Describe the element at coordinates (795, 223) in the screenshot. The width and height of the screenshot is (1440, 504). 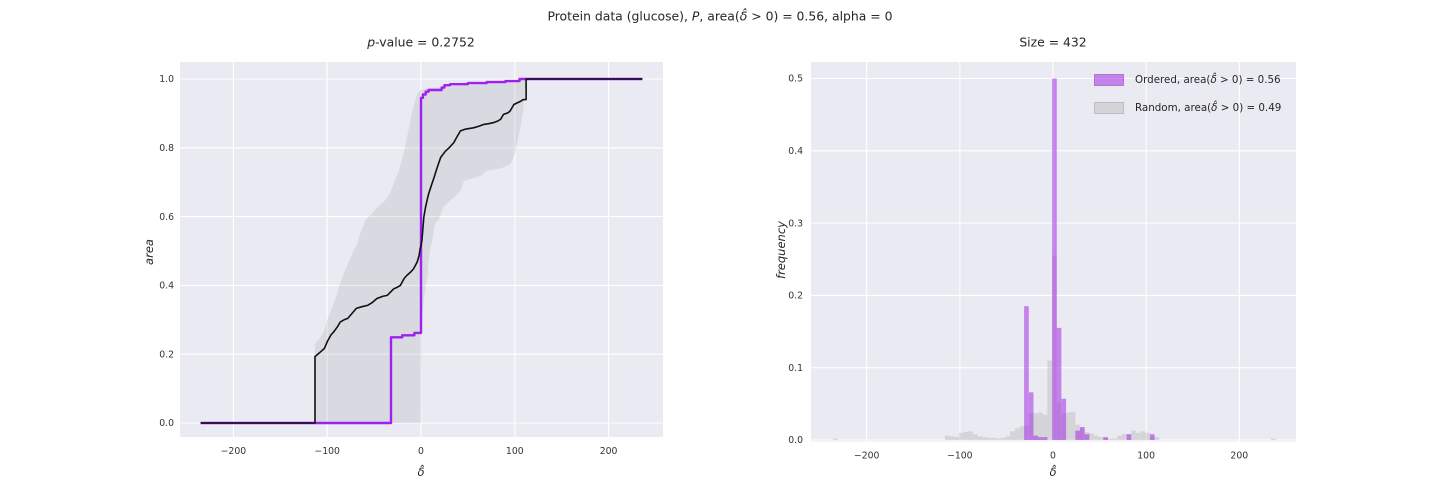
I see `right-plot-y-tick-label: 0.3` at that location.